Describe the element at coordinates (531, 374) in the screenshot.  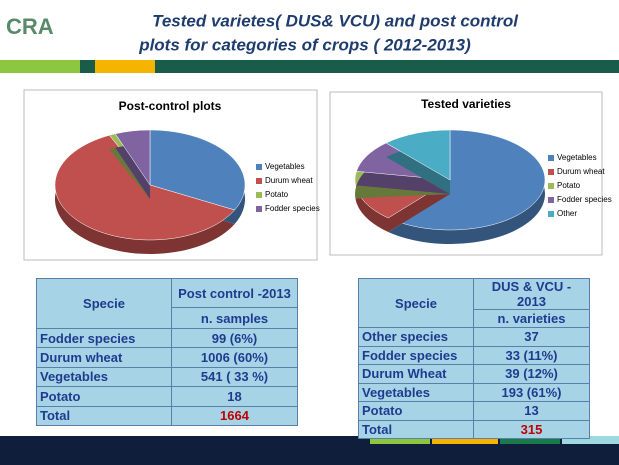
I see `table-cell: 39 (12%)` at that location.